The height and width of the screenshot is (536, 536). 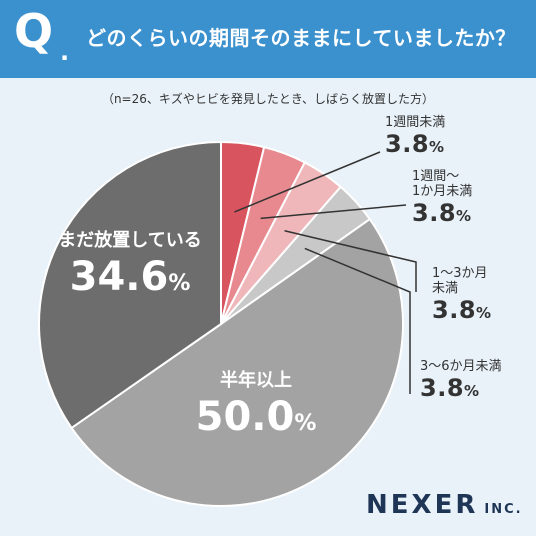 What do you see at coordinates (34, 31) in the screenshot?
I see `q-mark: Q` at bounding box center [34, 31].